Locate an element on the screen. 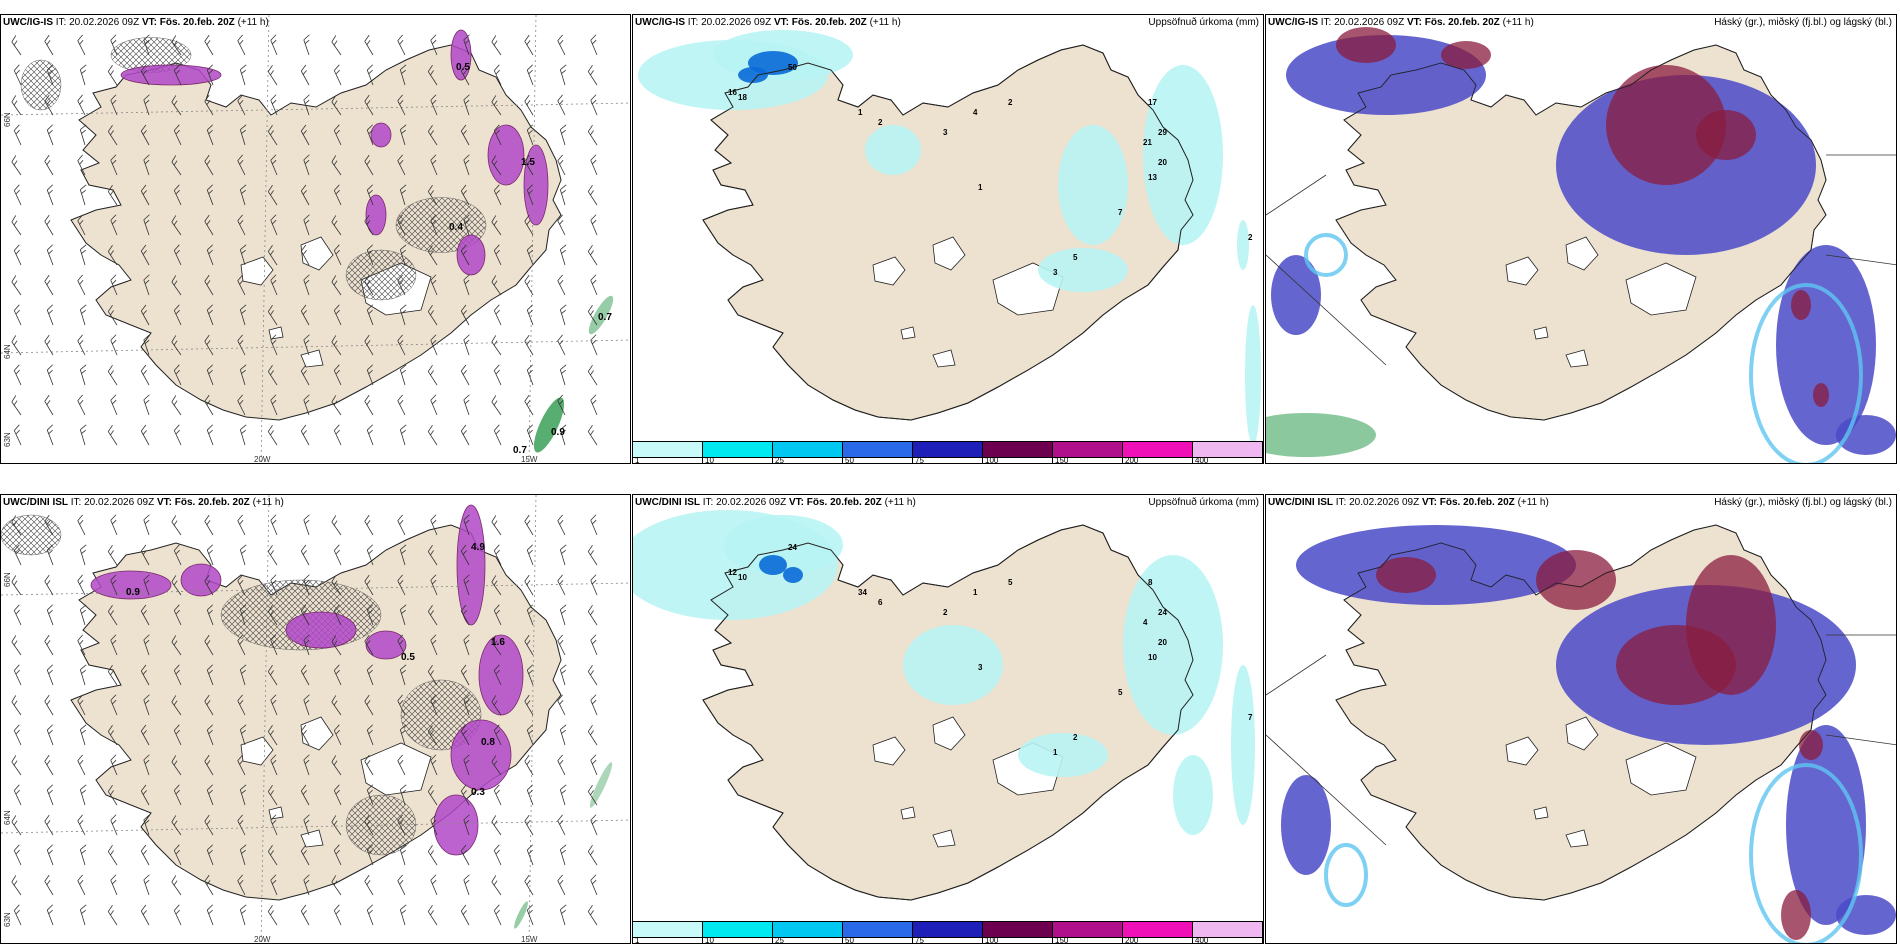  low-cloud-area is located at coordinates (1326, 255).